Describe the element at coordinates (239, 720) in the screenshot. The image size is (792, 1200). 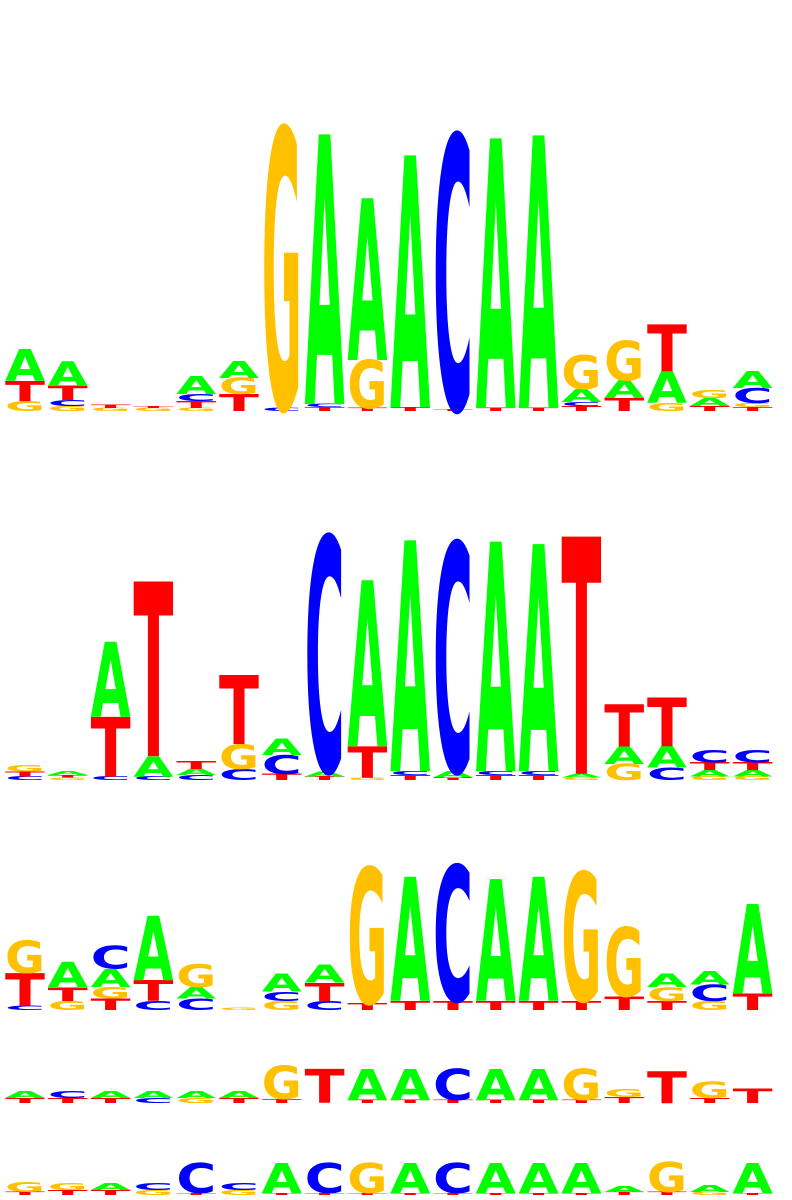
I see `logo-column-6: CGT` at that location.